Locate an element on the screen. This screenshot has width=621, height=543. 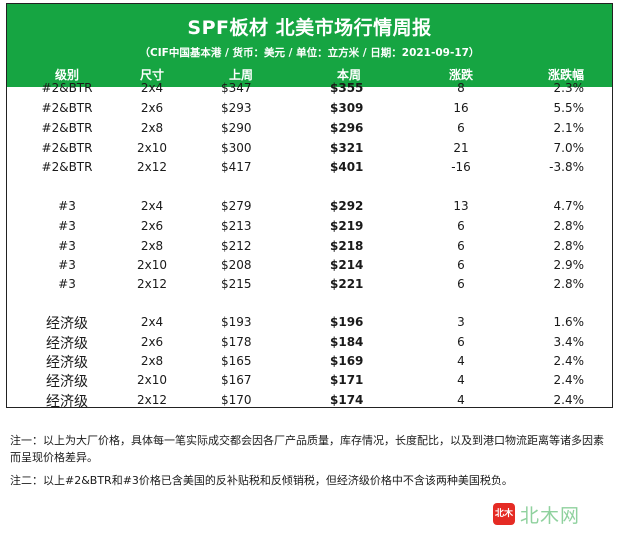
cell-last-week: $208 is located at coordinates (236, 265).